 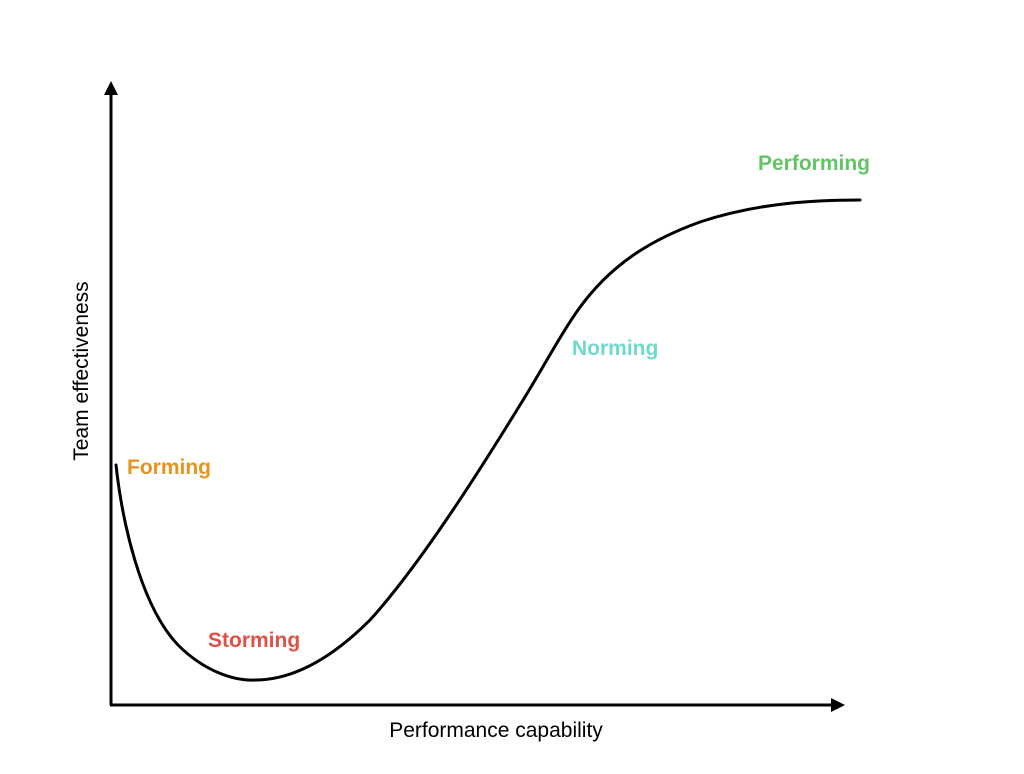 I want to click on stage-label-performing: Performing, so click(x=814, y=163).